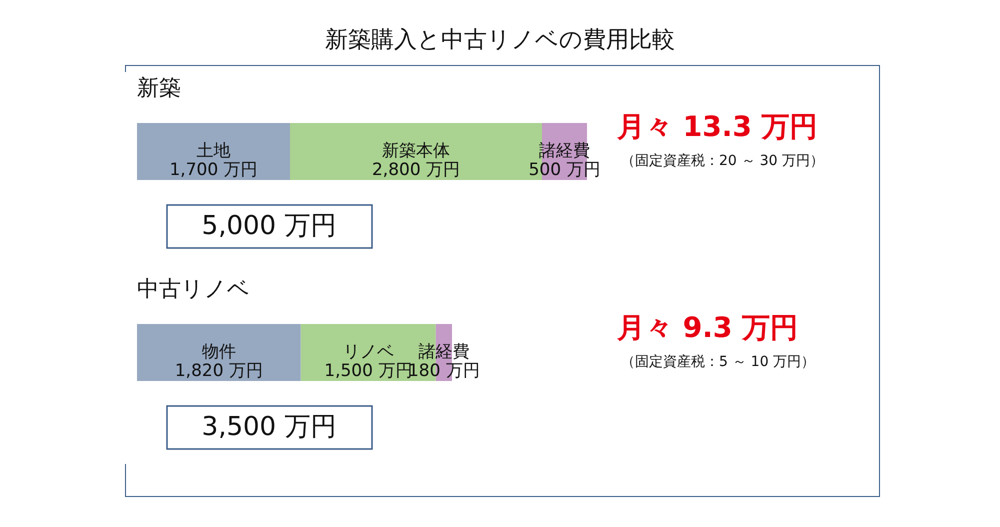 Image resolution: width=1000 pixels, height=527 pixels. What do you see at coordinates (718, 362) in the screenshot?
I see `text: （固定資産税：5 ～ 10 万円）` at bounding box center [718, 362].